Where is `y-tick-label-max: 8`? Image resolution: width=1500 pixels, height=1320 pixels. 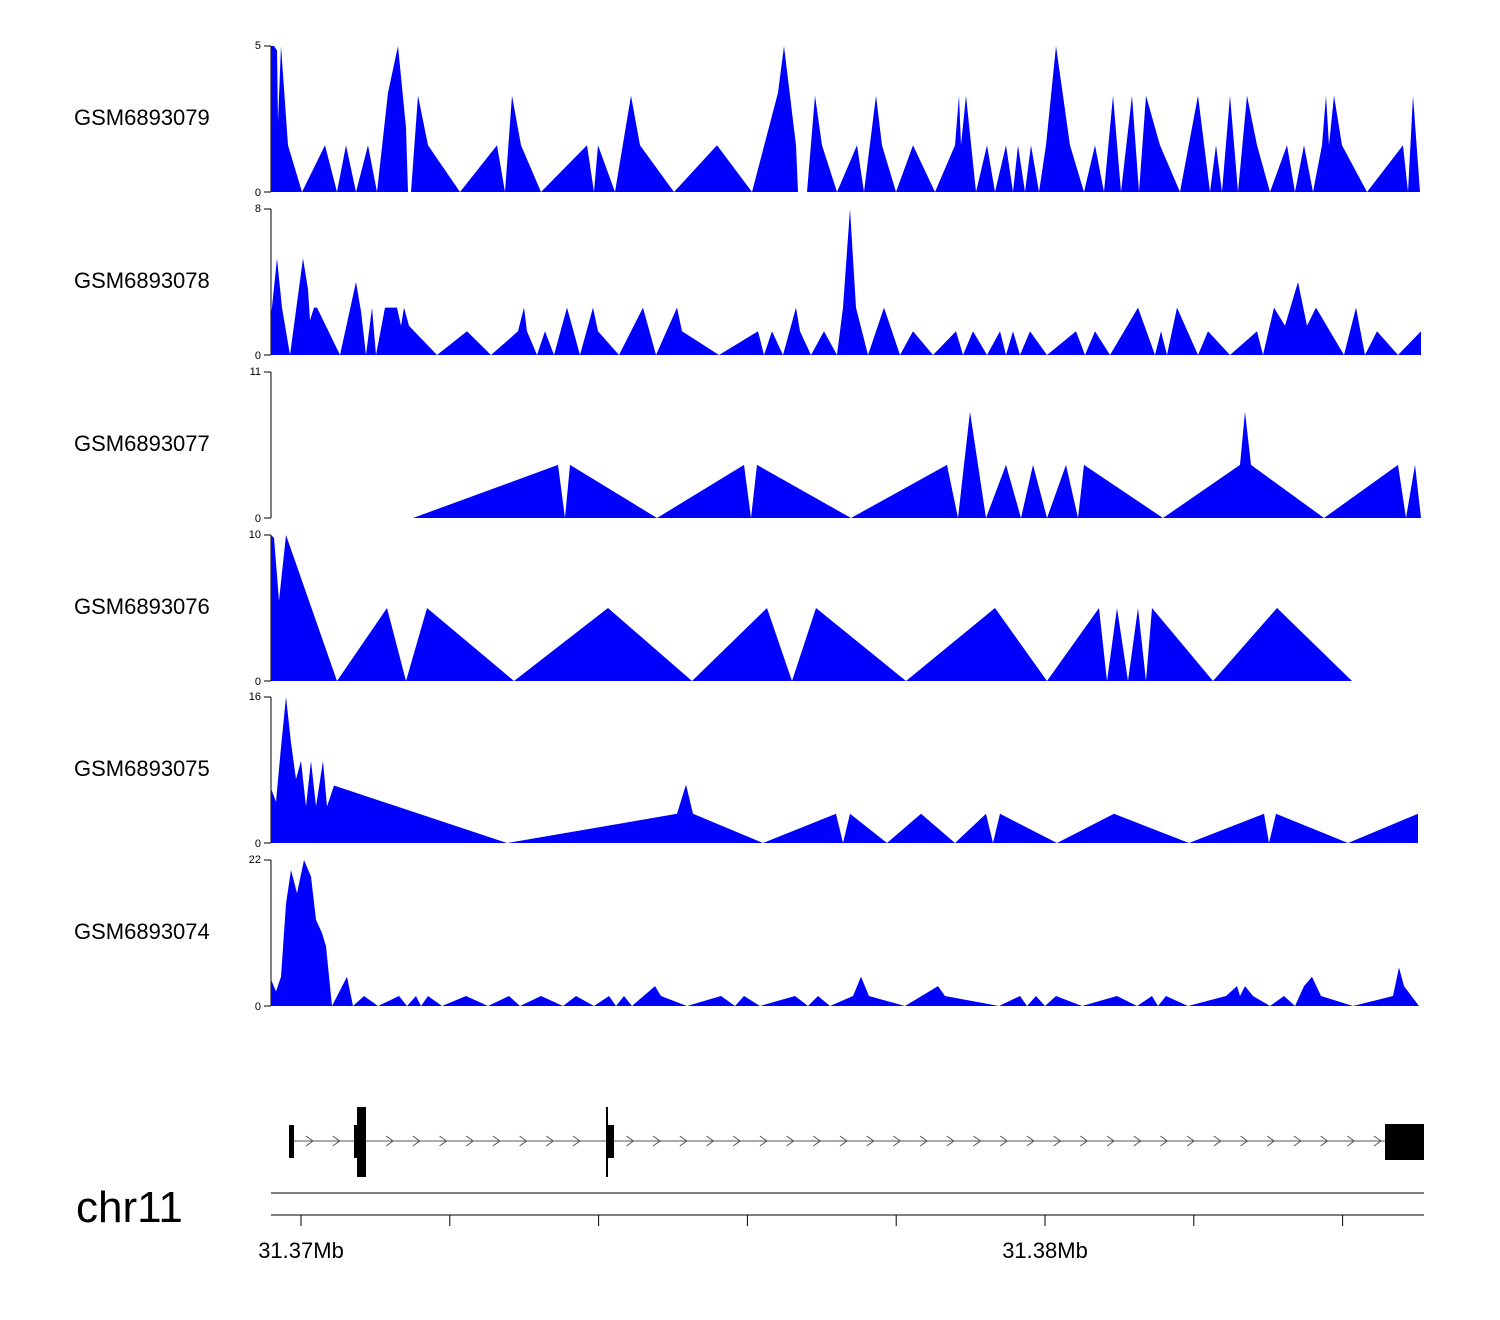
y-tick-label-max: 8 is located at coordinates (258, 209).